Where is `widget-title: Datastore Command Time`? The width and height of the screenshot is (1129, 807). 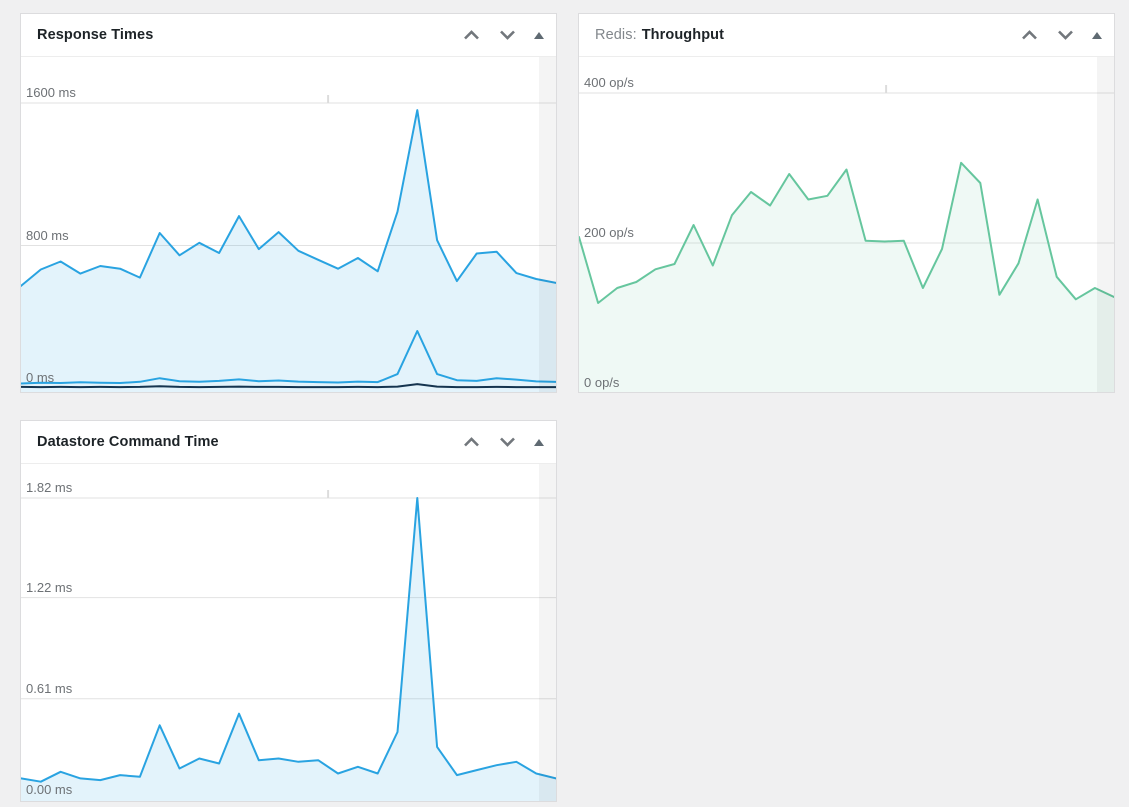
widget-title: Datastore Command Time is located at coordinates (120, 442).